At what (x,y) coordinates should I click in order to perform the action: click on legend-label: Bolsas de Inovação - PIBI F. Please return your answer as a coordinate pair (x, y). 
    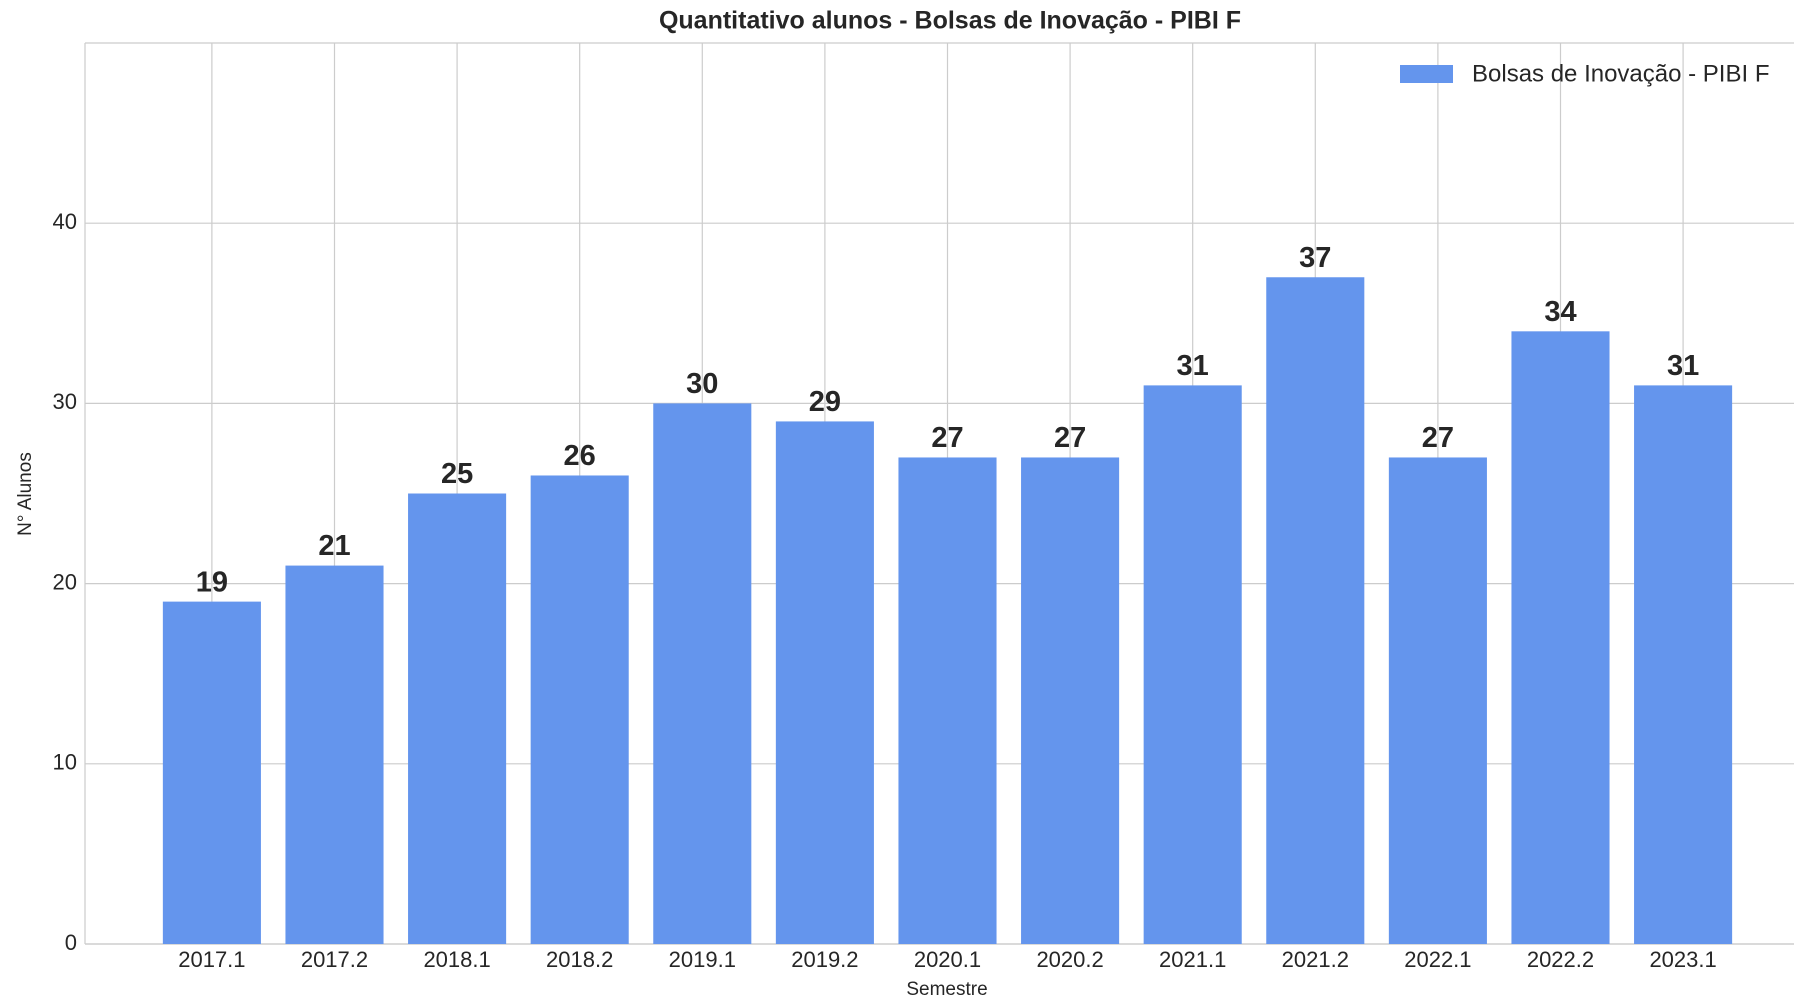
    Looking at the image, I should click on (1620, 73).